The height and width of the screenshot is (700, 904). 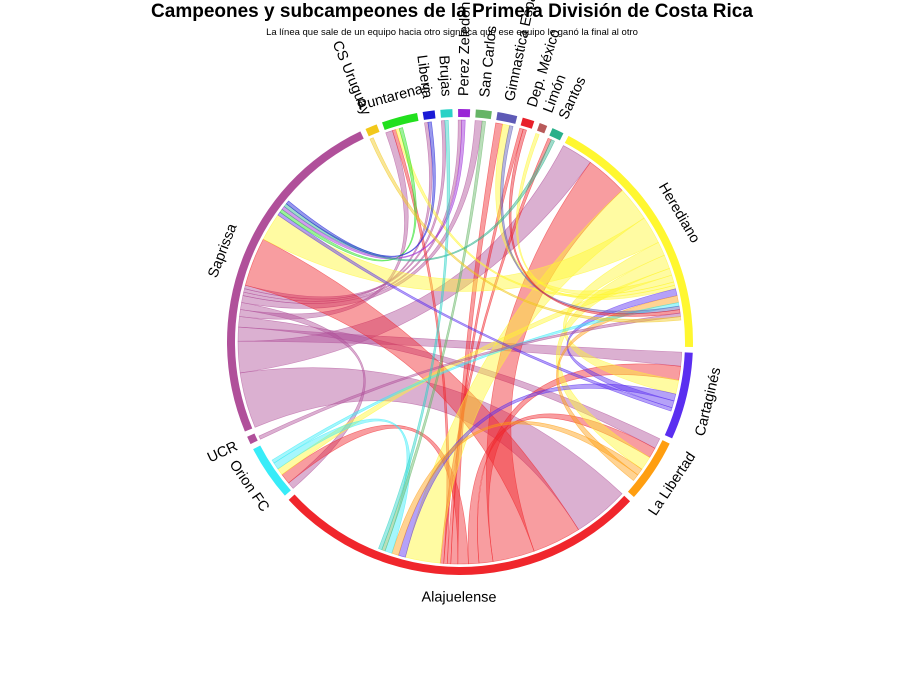 What do you see at coordinates (709, 402) in the screenshot?
I see `sector-label: Cartaginés` at bounding box center [709, 402].